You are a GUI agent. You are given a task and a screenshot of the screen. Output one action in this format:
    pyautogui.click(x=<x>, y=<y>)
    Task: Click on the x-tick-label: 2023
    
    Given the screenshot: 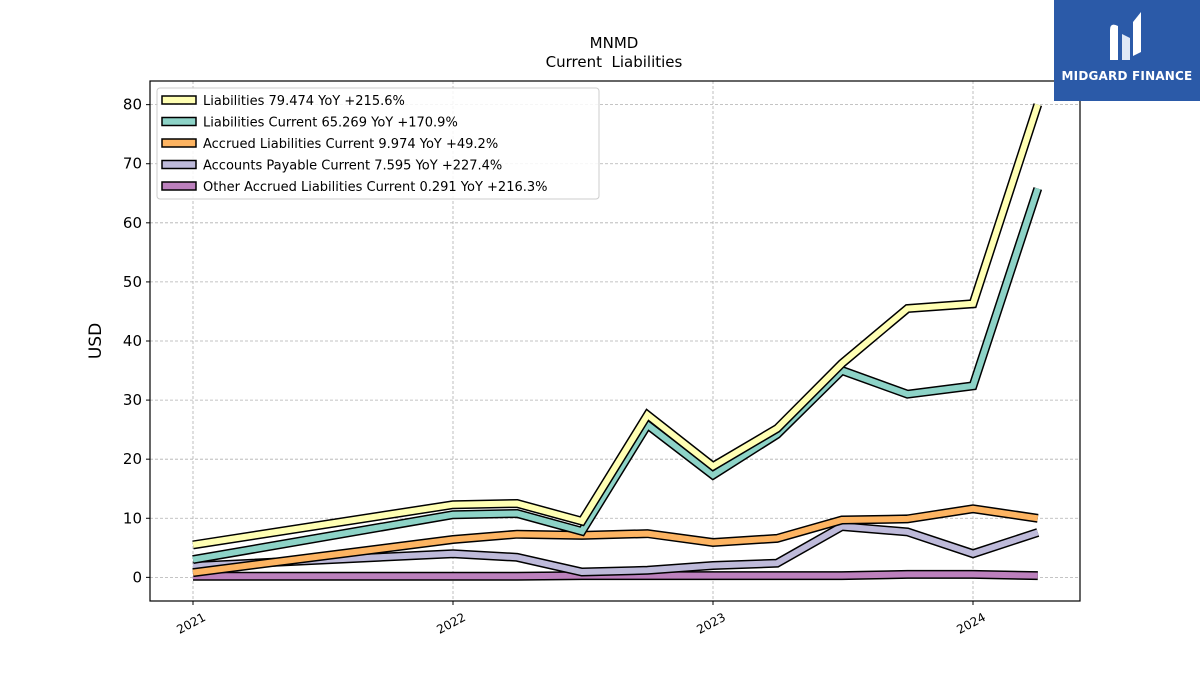 What is the action you would take?
    pyautogui.click(x=711, y=623)
    